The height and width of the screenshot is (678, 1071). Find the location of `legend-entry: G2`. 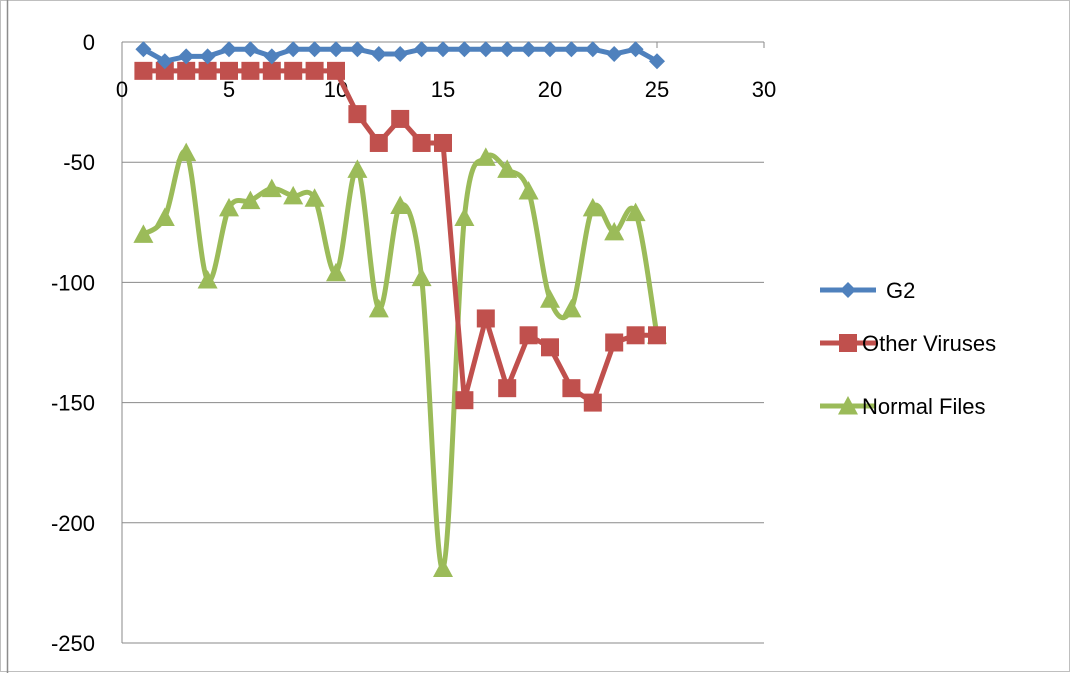

legend-entry: G2 is located at coordinates (867, 290).